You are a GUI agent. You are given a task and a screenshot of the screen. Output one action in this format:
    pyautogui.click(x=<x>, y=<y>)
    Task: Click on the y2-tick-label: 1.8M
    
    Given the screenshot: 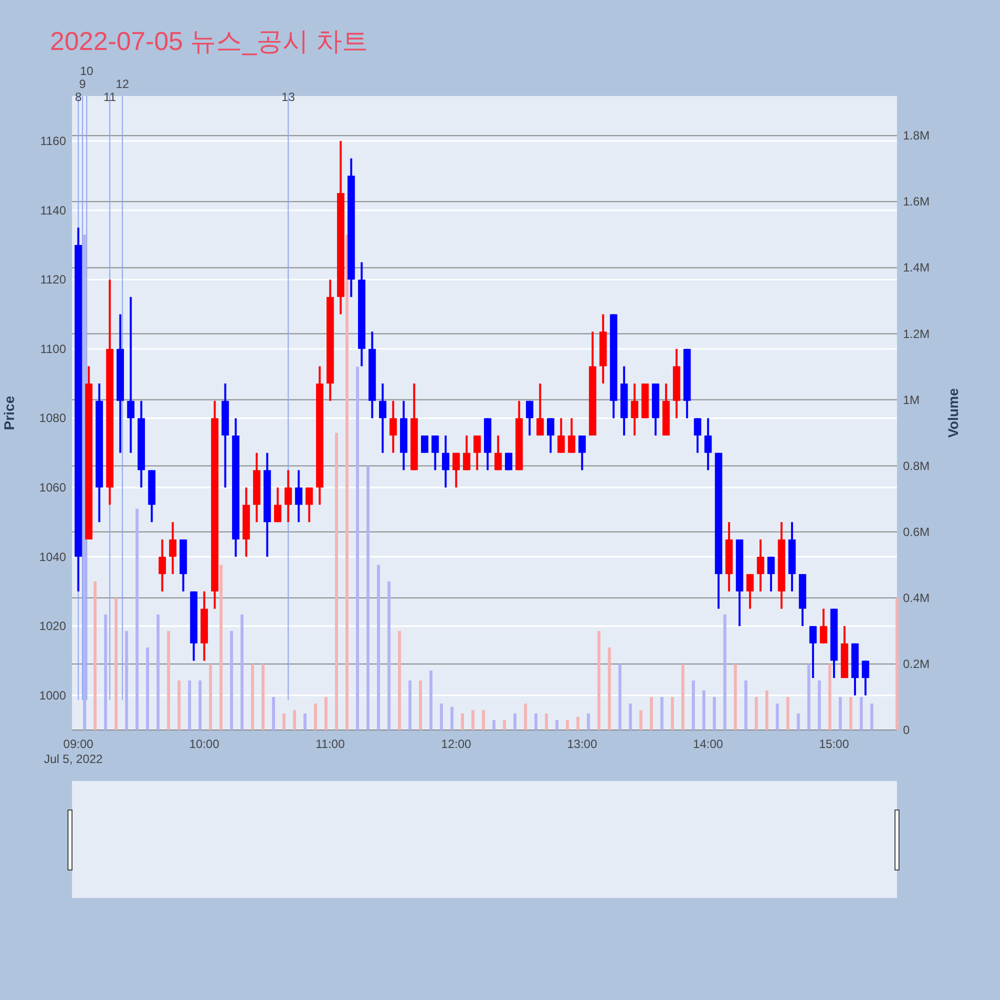 What is the action you would take?
    pyautogui.click(x=916, y=135)
    